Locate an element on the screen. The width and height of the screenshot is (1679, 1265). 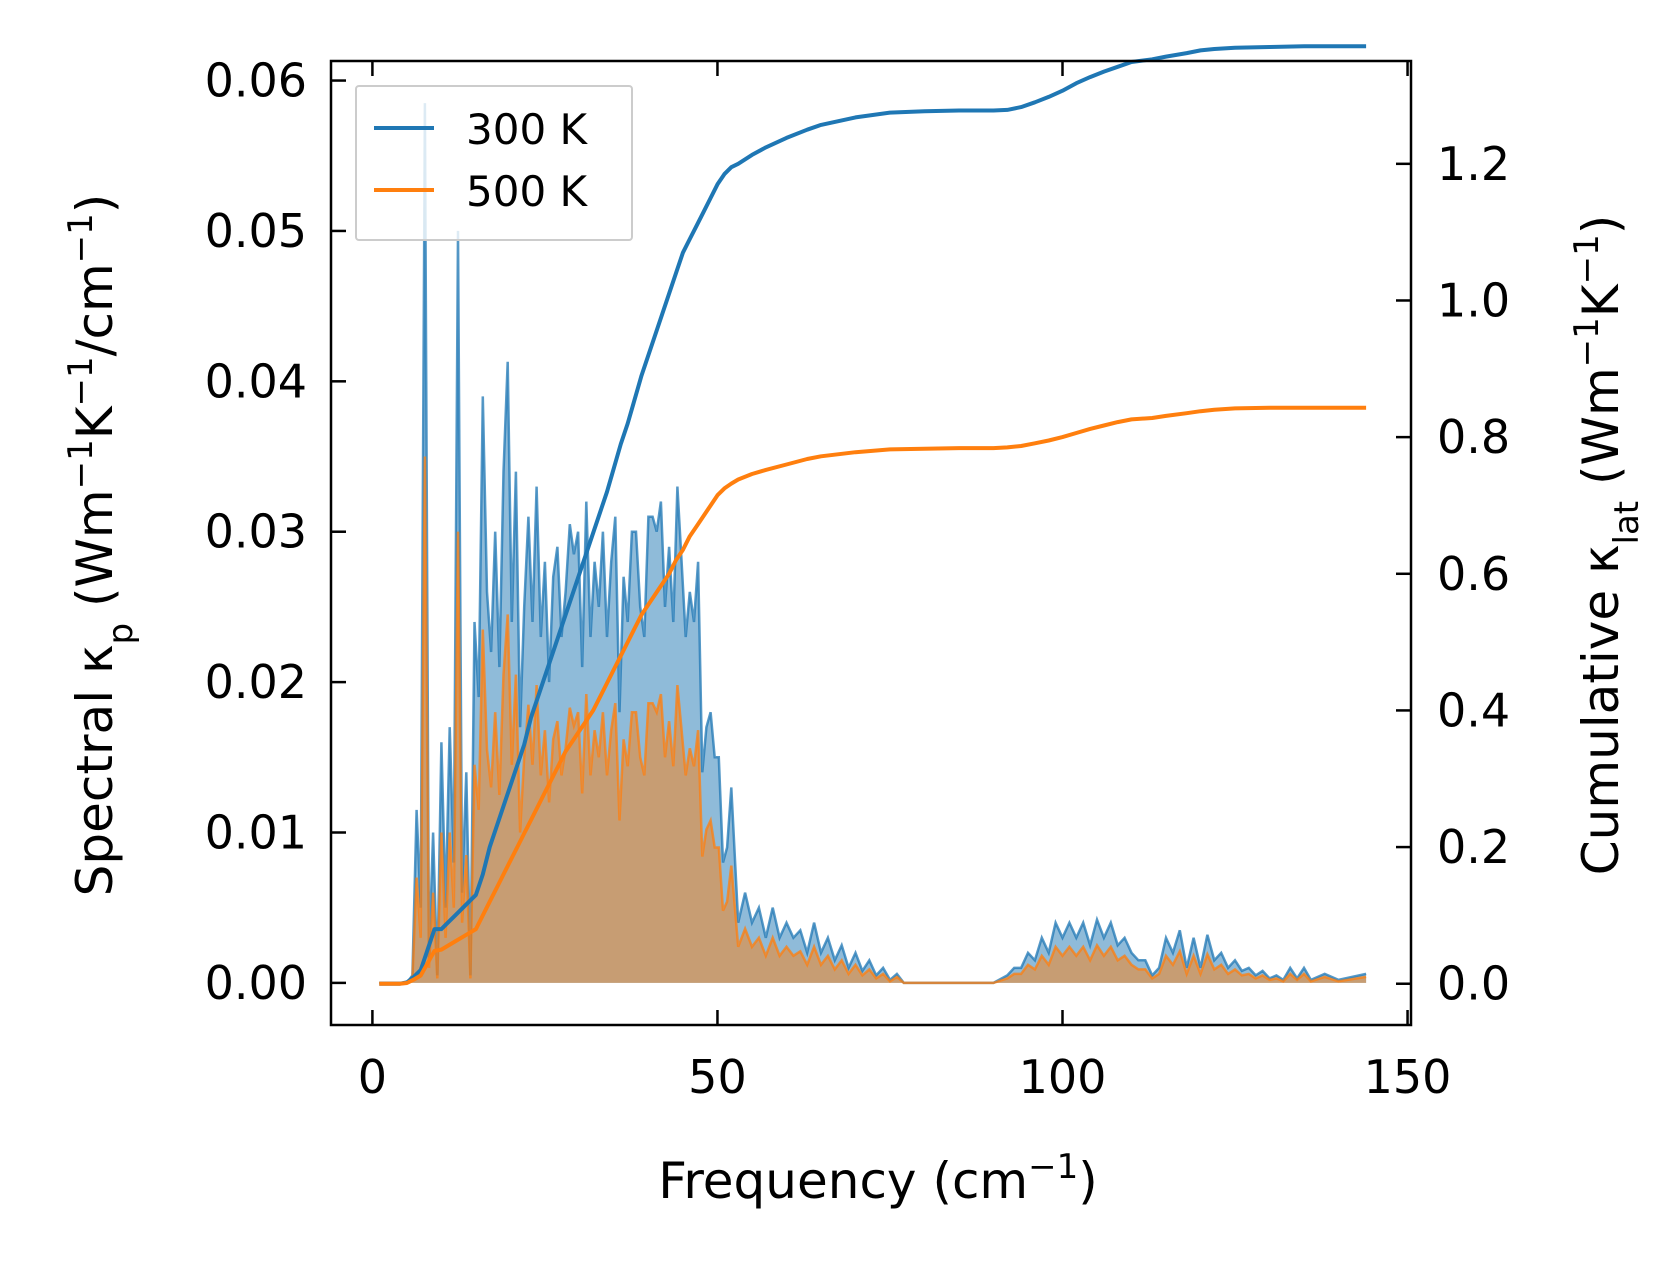
legend: 300 K 500 K is located at coordinates (494, 163).